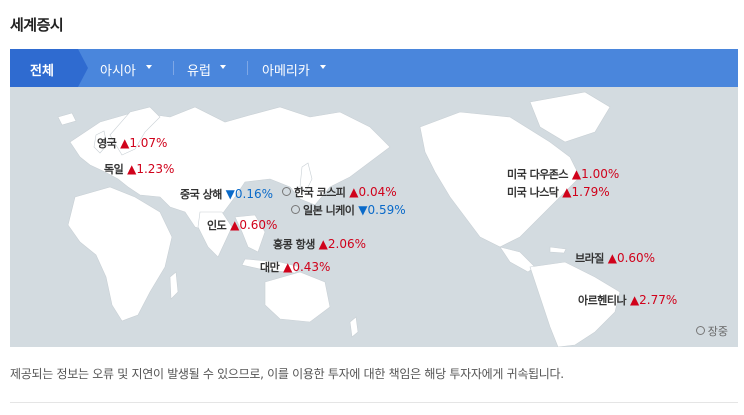 This screenshot has width=744, height=415. I want to click on page-title: 세계증시, so click(37, 25).